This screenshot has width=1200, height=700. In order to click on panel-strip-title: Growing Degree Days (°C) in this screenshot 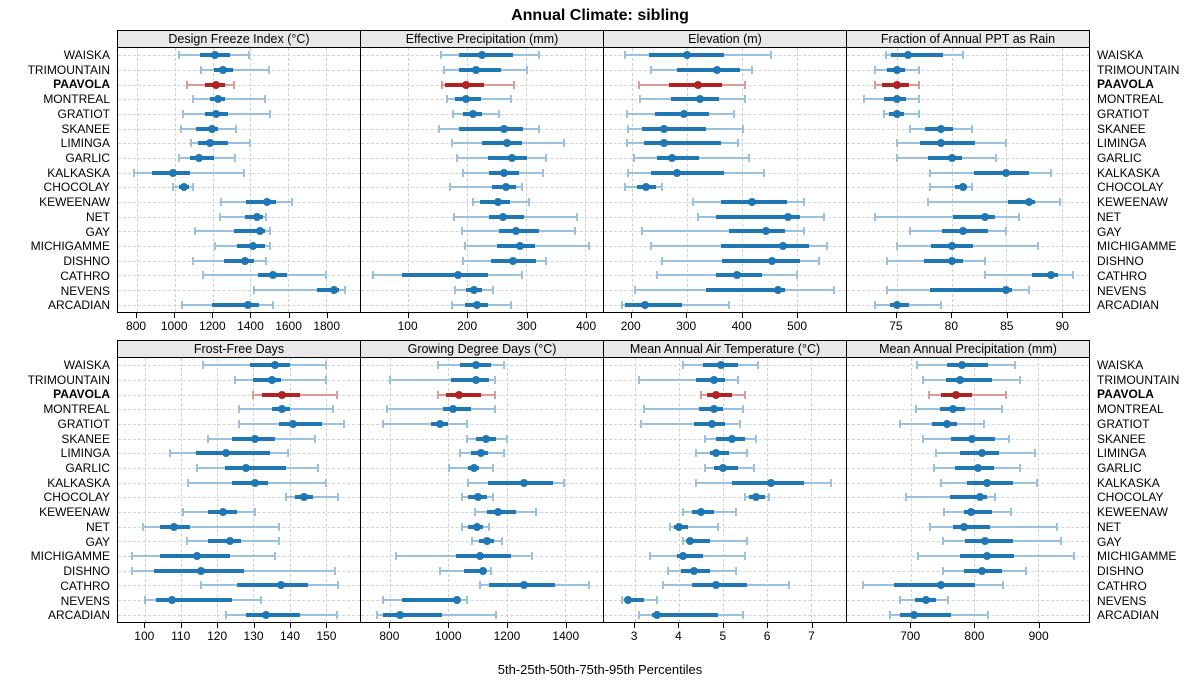, I will do `click(482, 349)`.